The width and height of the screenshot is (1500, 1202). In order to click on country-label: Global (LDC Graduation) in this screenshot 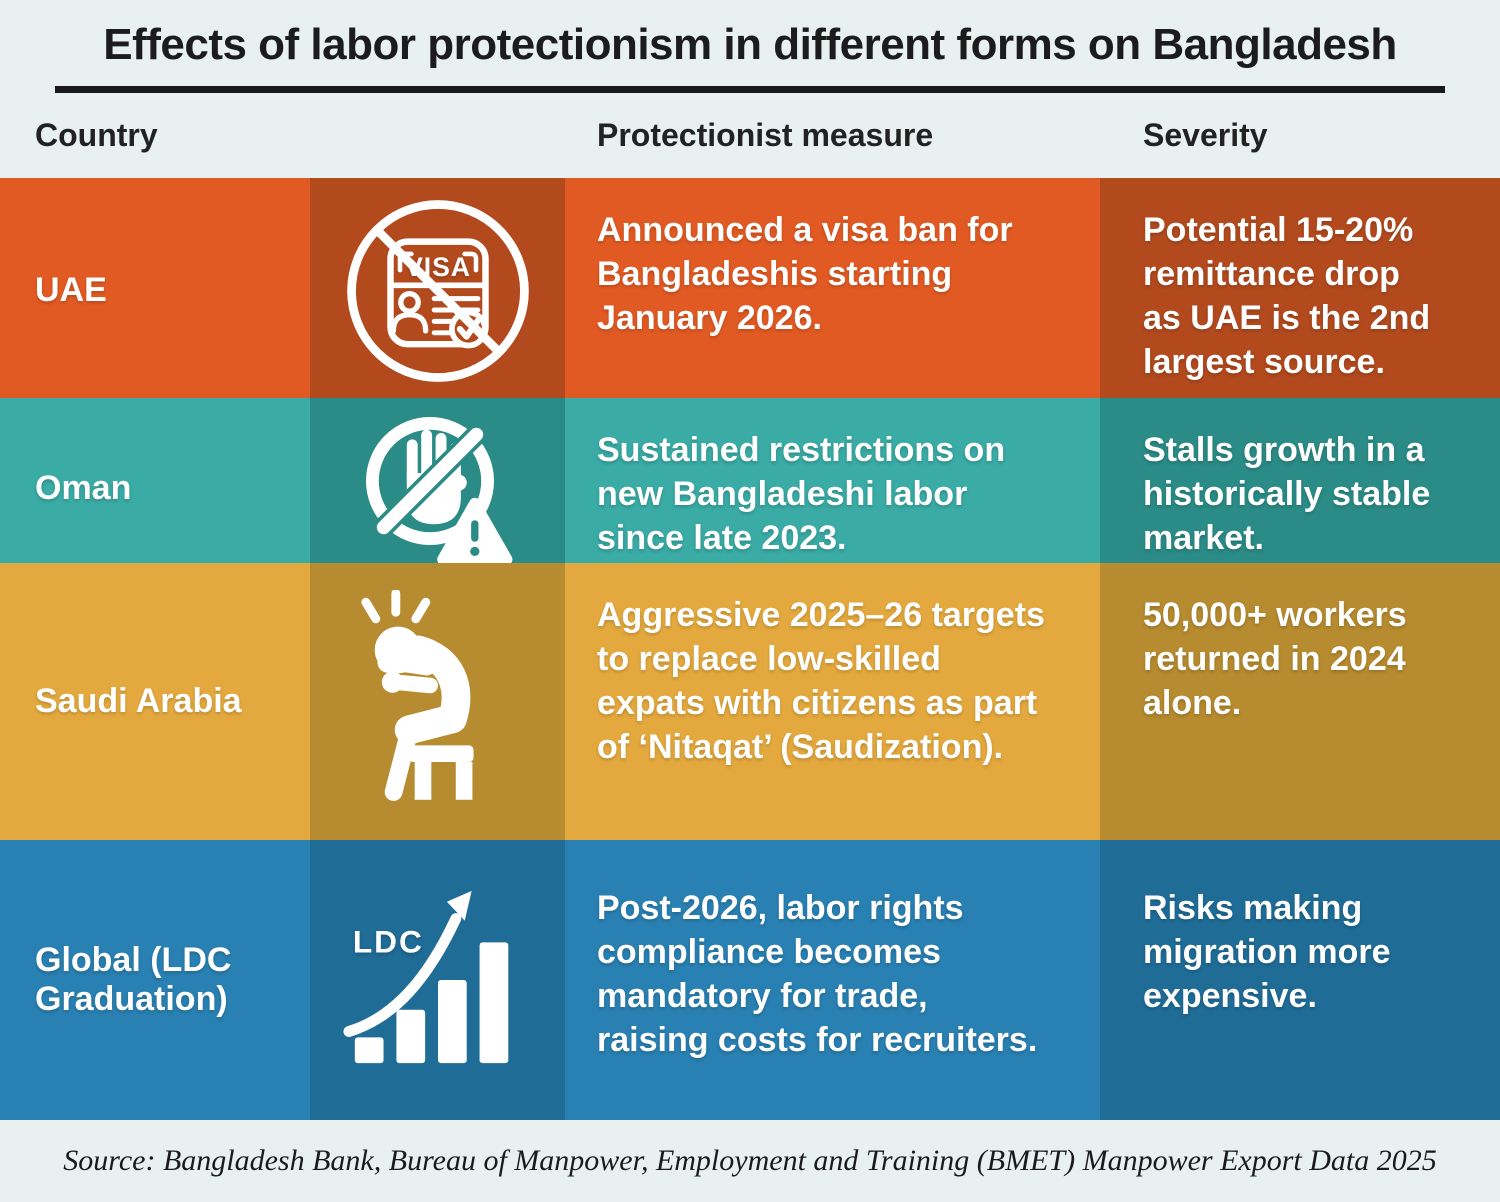, I will do `click(155, 979)`.